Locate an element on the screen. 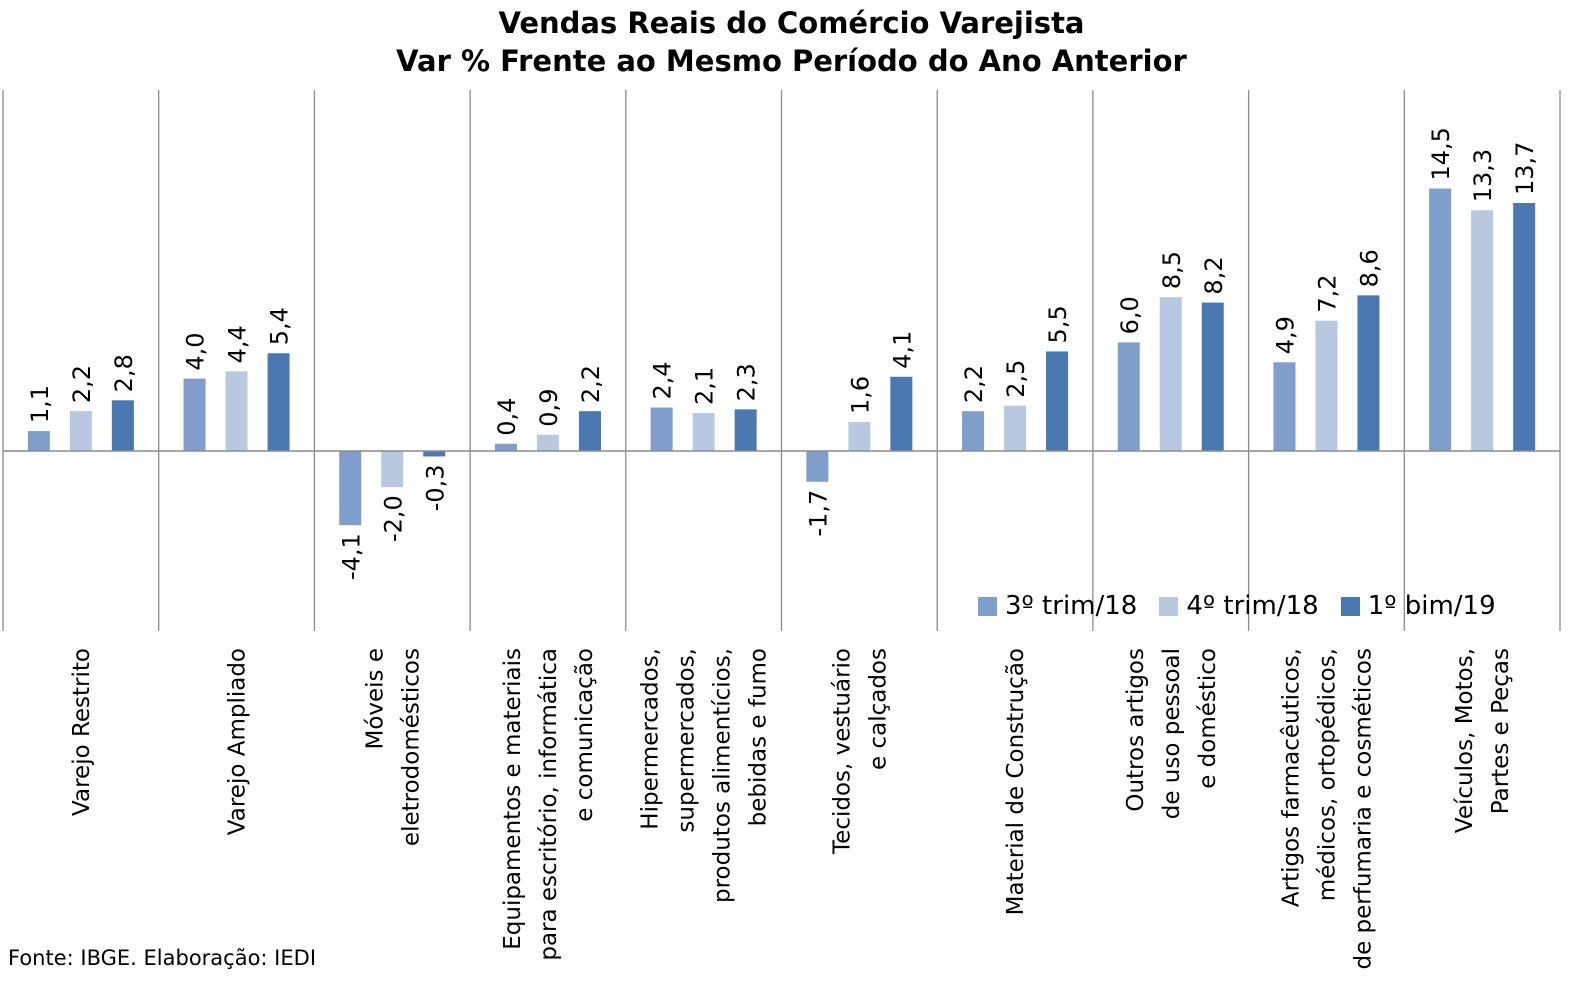 This screenshot has height=987, width=1583. data-label: 4,1 is located at coordinates (902, 350).